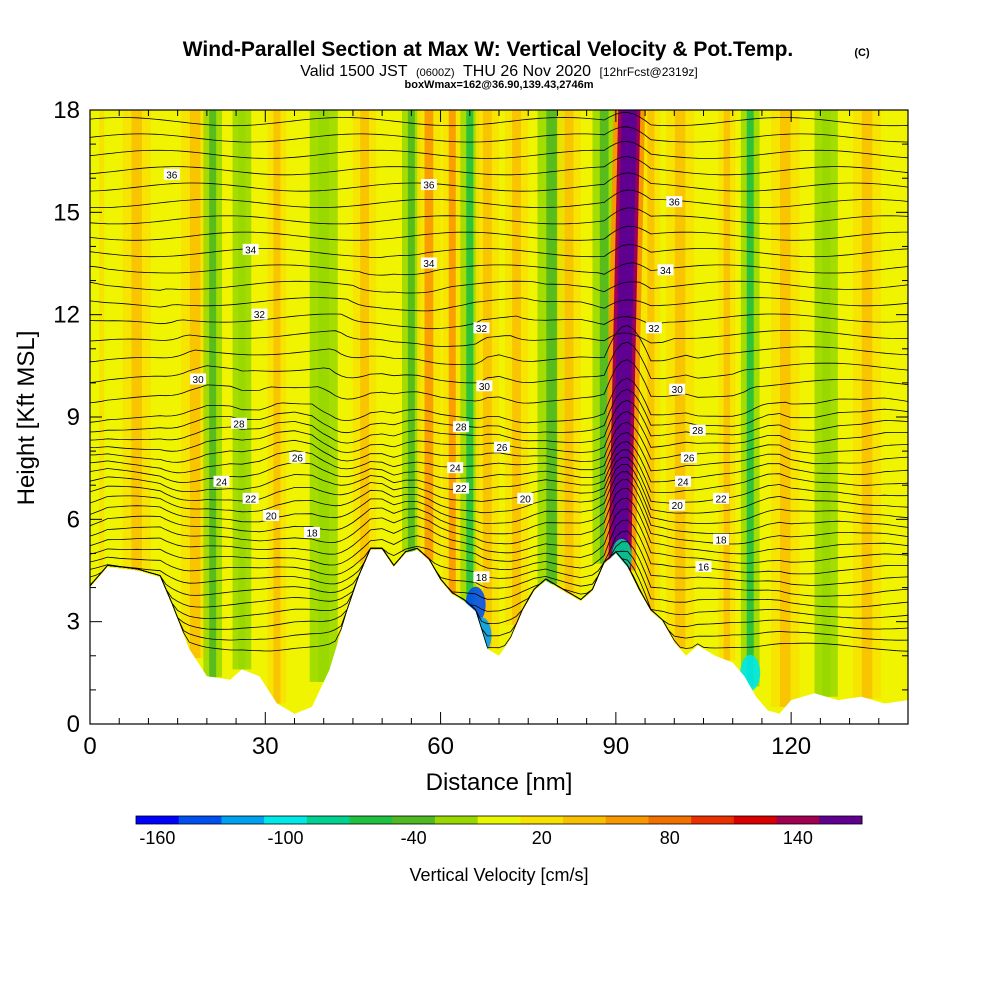 The width and height of the screenshot is (1000, 1000). Describe the element at coordinates (461, 428) in the screenshot. I see `contour-label-text: 28` at that location.